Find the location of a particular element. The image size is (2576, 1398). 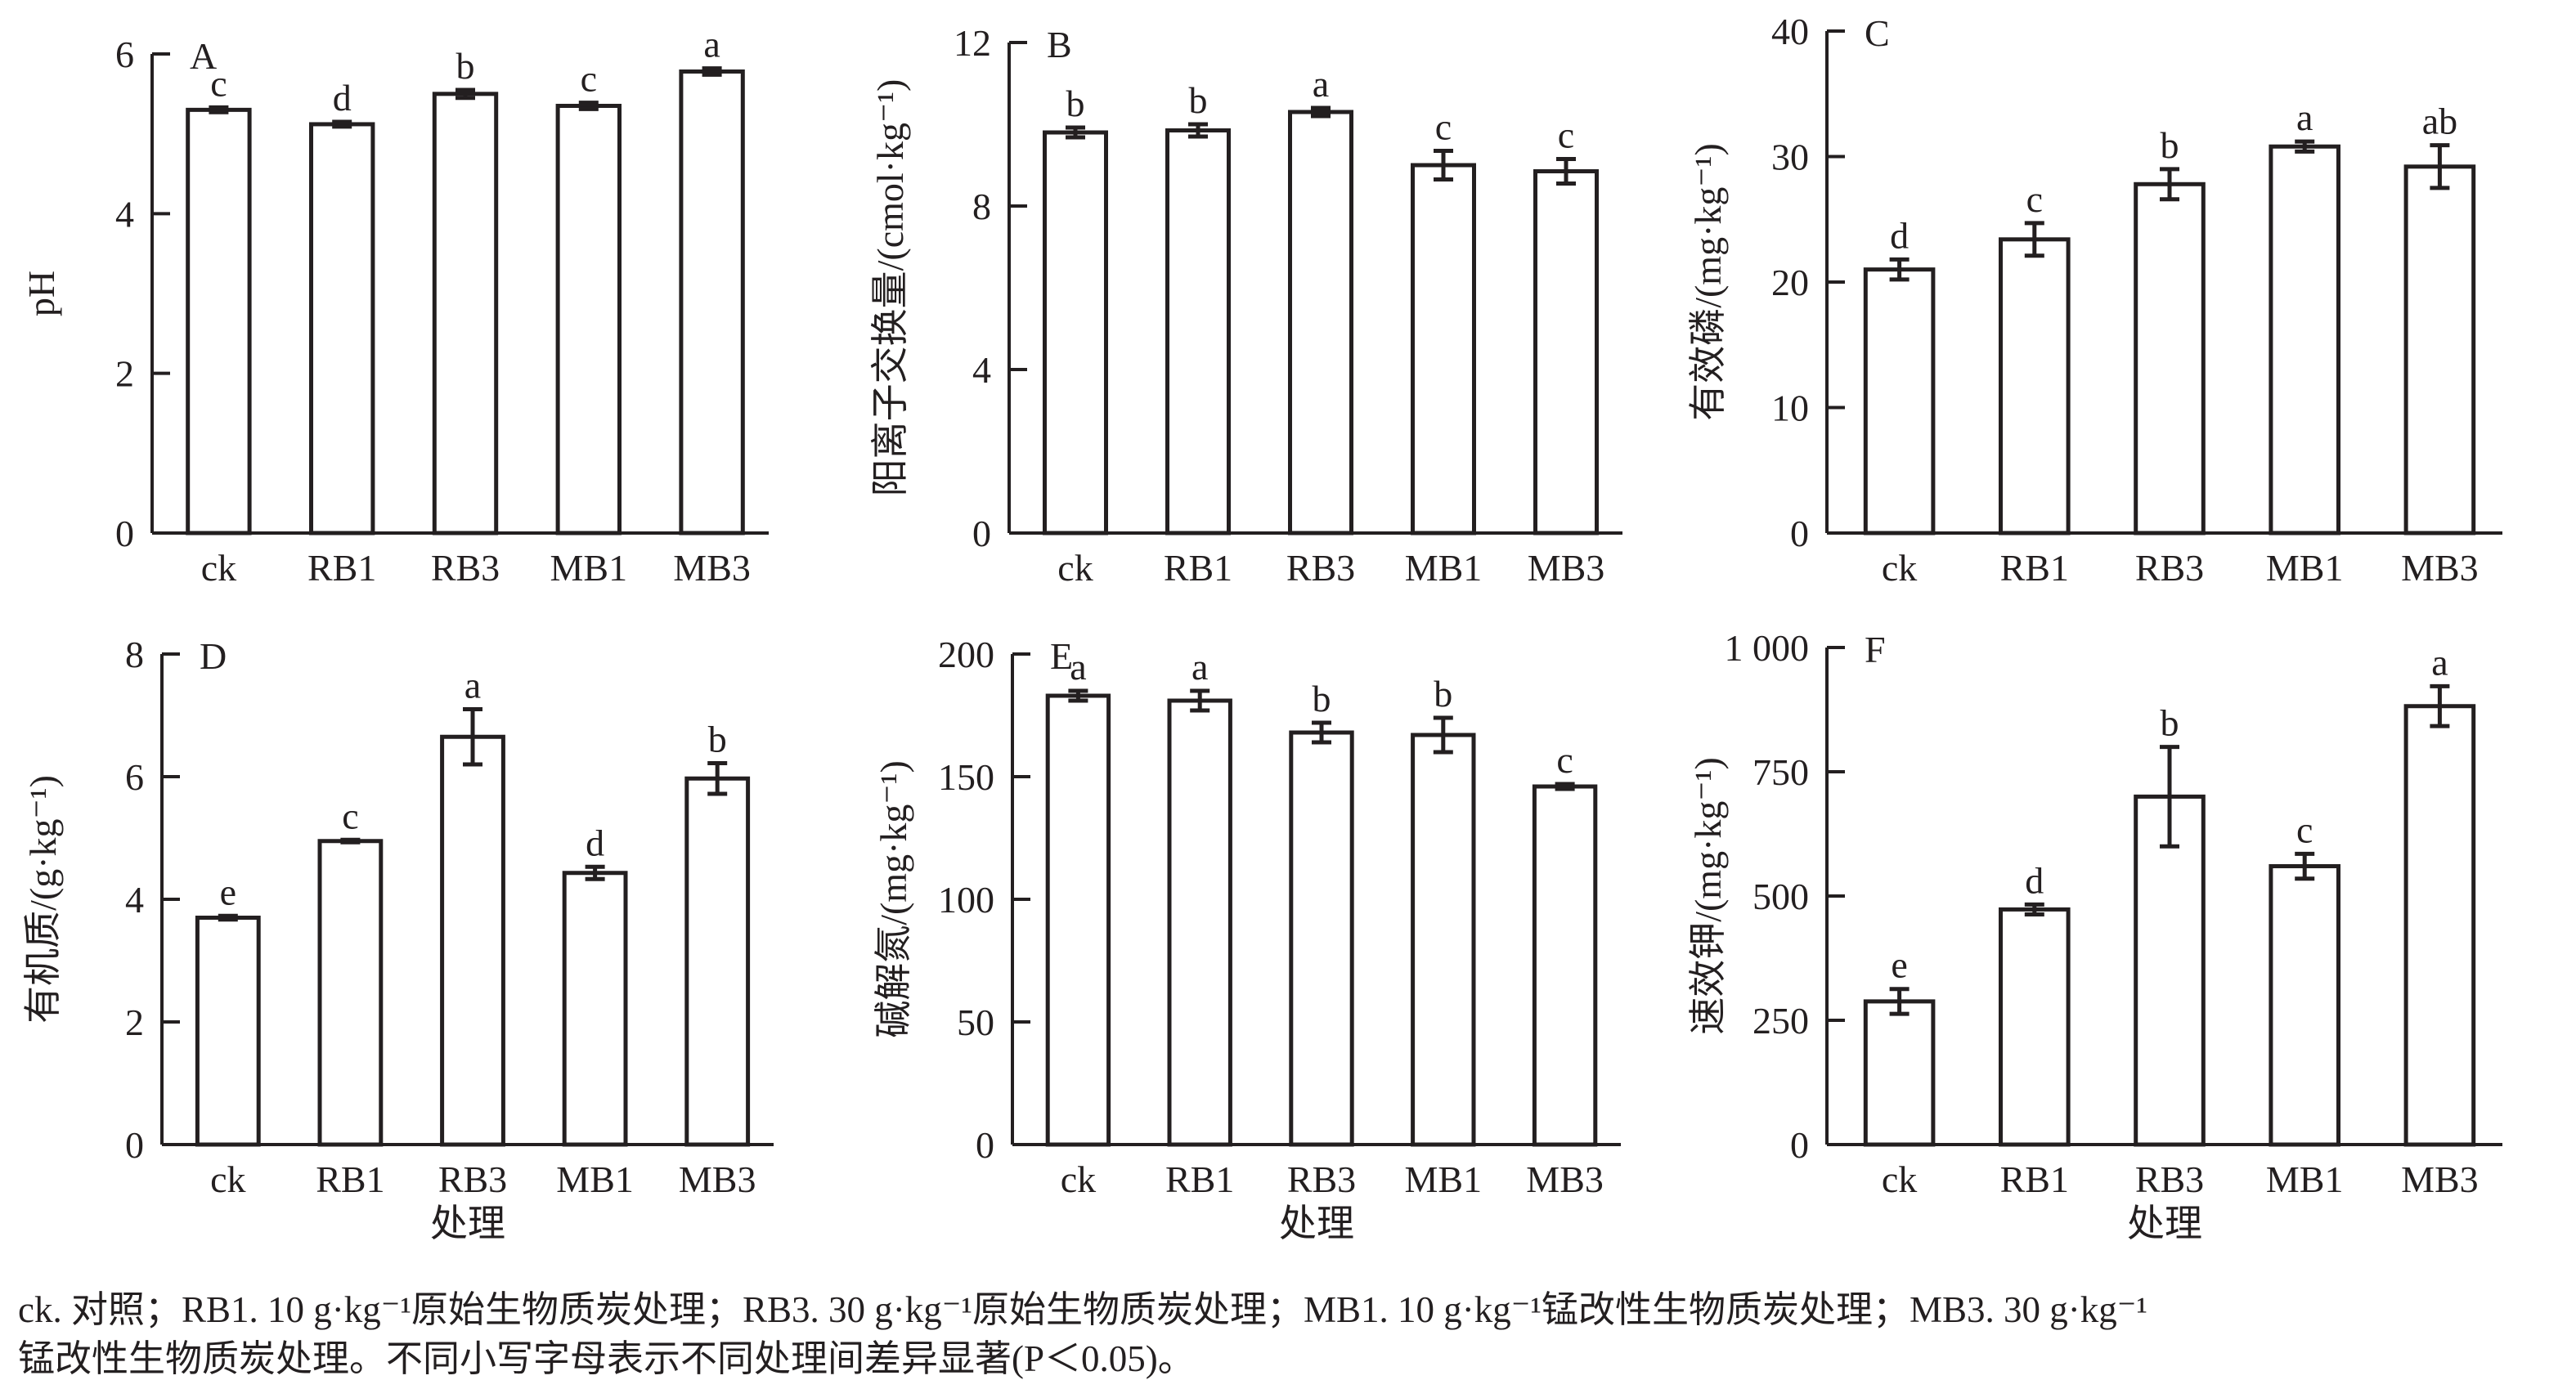

y-tick-label: 50 is located at coordinates (976, 1022).